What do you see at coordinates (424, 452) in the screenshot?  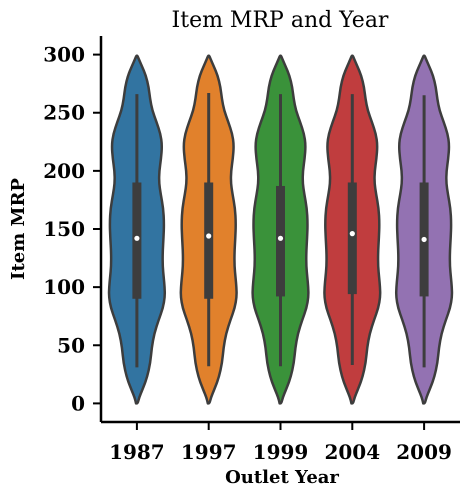 I see `x-tick-label-2009: 2009` at bounding box center [424, 452].